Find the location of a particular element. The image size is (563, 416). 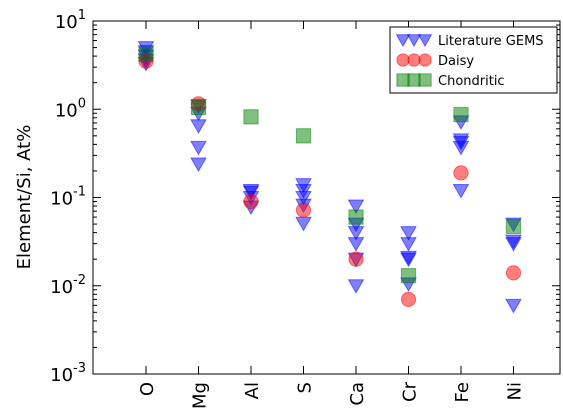

legend-label-daisy: Daisy is located at coordinates (456, 61).